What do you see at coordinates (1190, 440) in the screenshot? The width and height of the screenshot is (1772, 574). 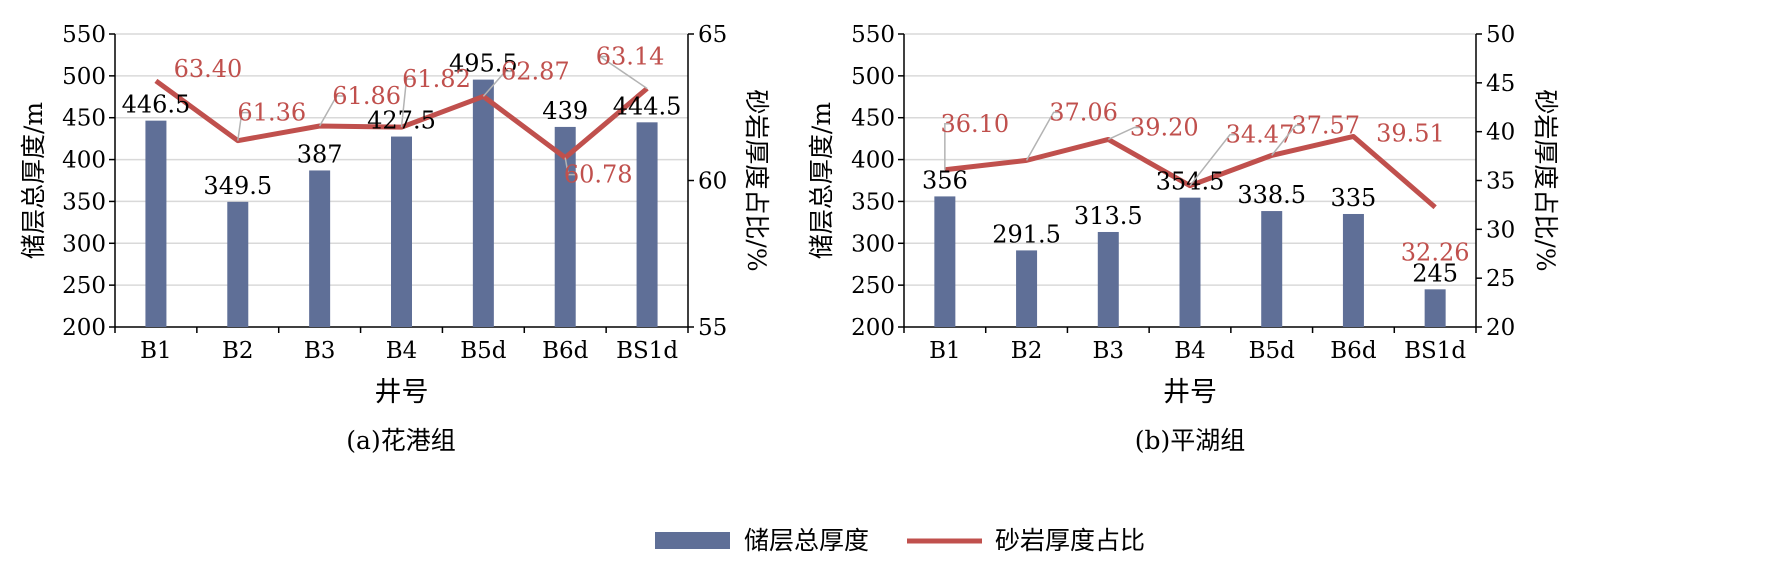 I see `panel-caption: (b)平湖组` at bounding box center [1190, 440].